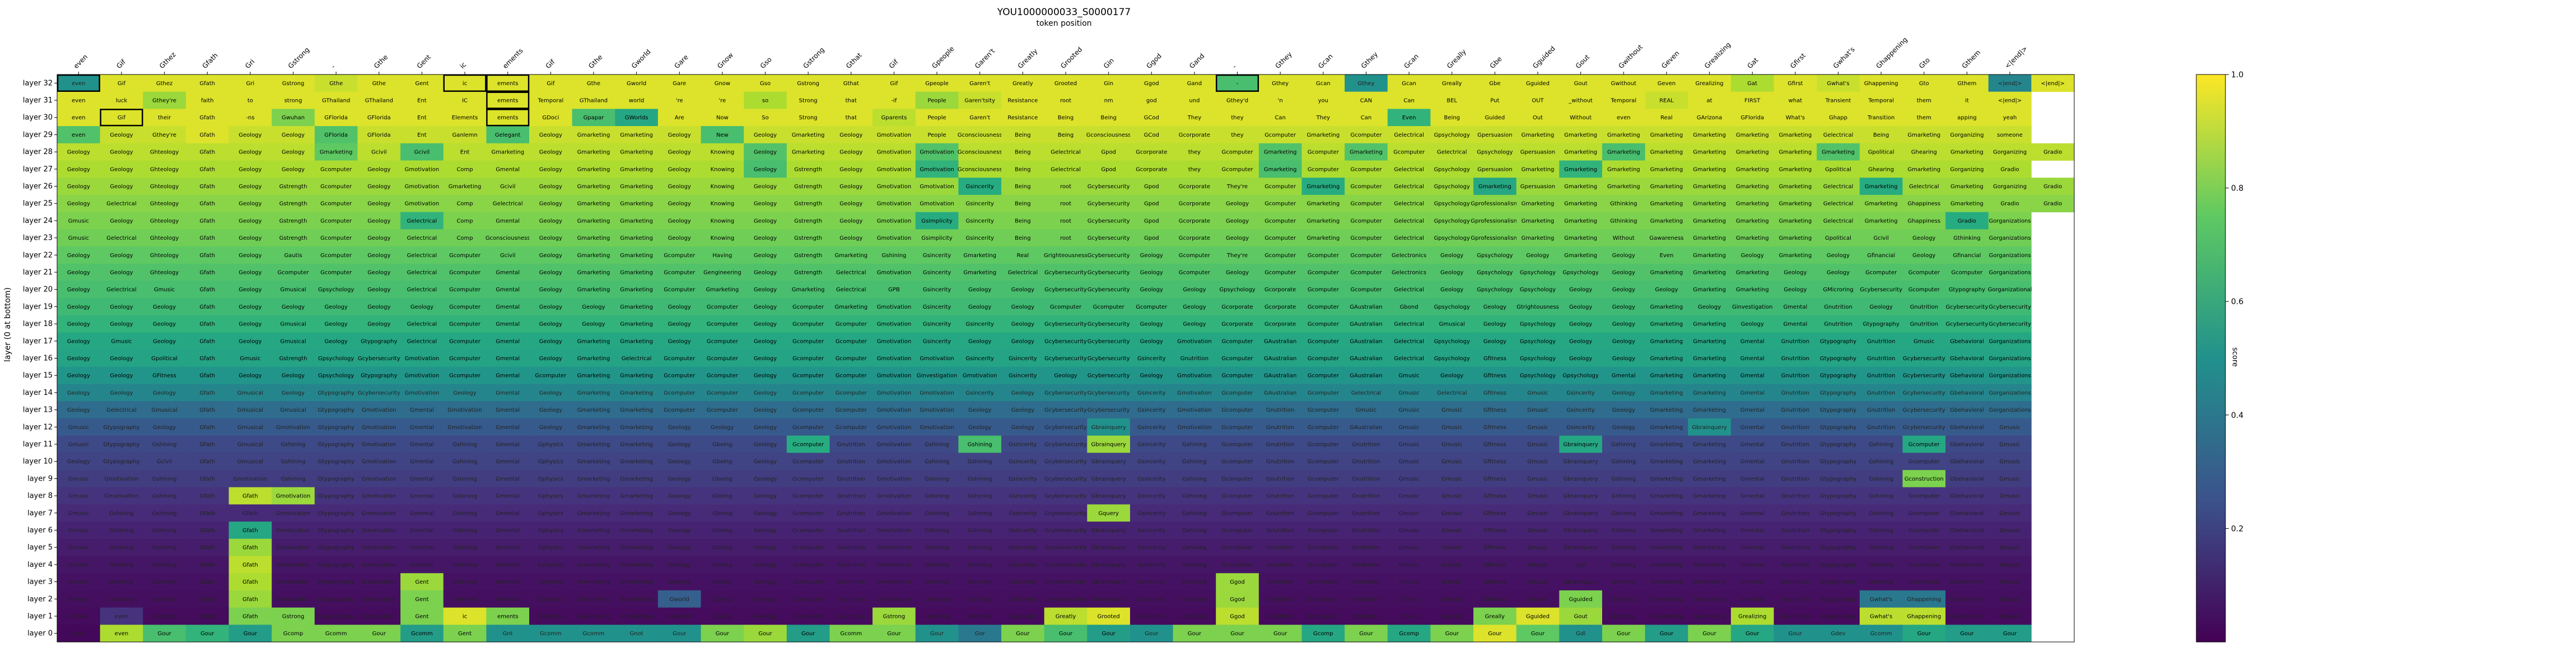 The height and width of the screenshot is (647, 2576). Describe the element at coordinates (1280, 359) in the screenshot. I see `cell-label: GAustralian` at that location.